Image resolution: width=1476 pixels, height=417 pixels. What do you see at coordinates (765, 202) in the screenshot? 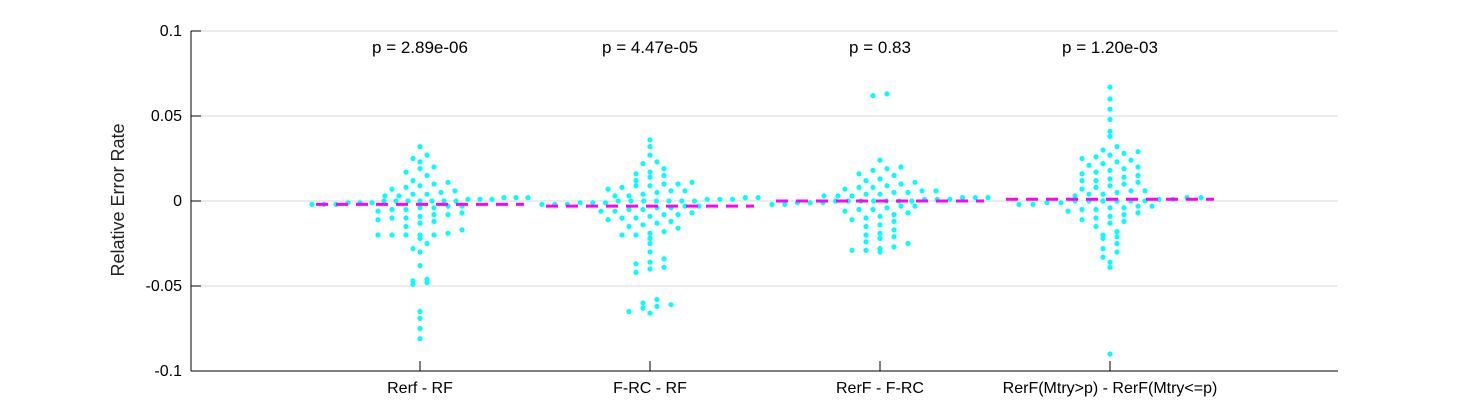
I see `mean-lines` at bounding box center [765, 202].